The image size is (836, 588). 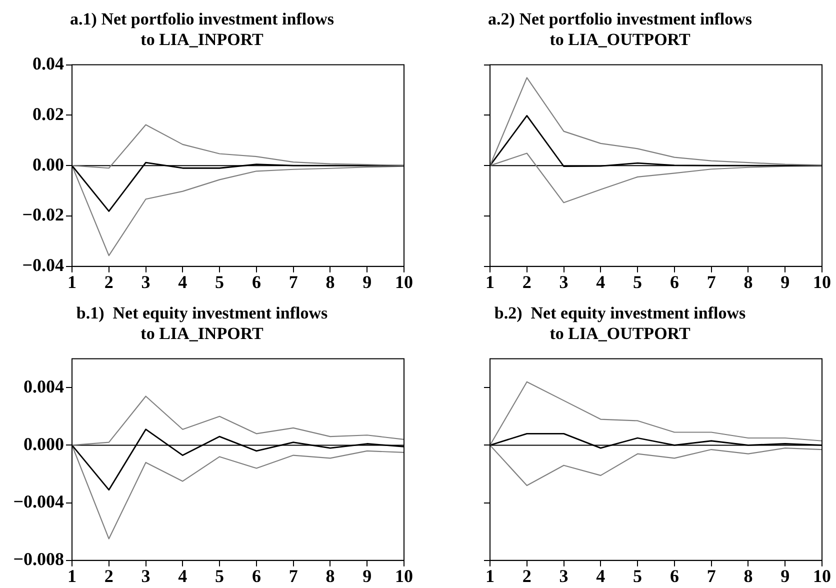 What do you see at coordinates (202, 323) in the screenshot?
I see `chart-title: b.1) Net equity investment inflows to LIA_INPORT` at bounding box center [202, 323].